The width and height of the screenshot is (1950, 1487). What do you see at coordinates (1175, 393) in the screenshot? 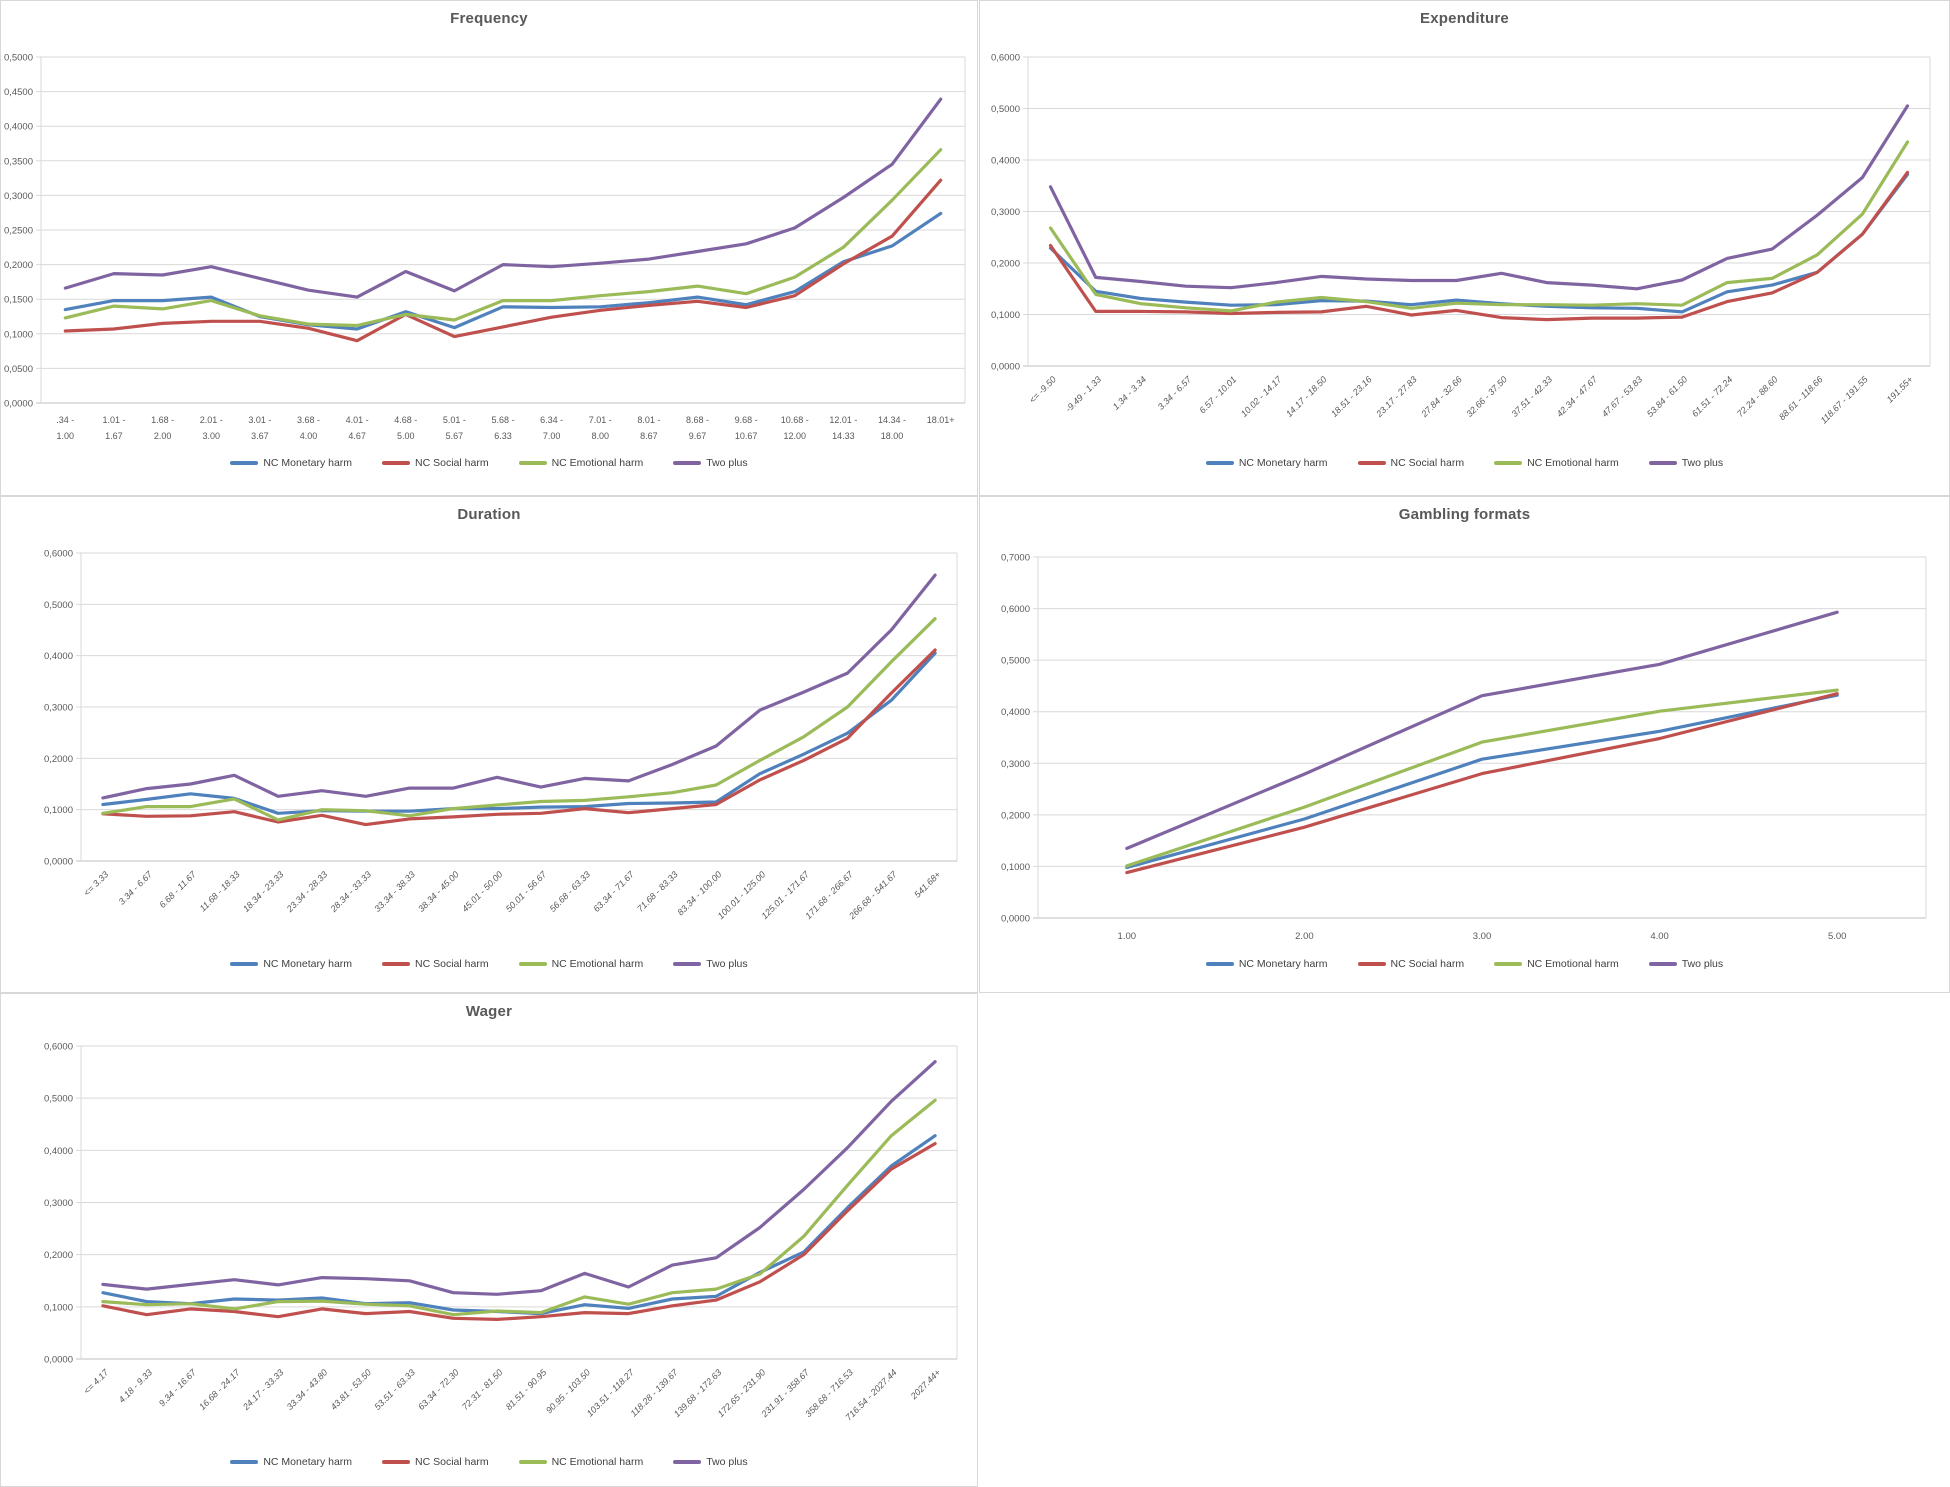
I see `x-tick-label: 3.34 - 6.57` at bounding box center [1175, 393].